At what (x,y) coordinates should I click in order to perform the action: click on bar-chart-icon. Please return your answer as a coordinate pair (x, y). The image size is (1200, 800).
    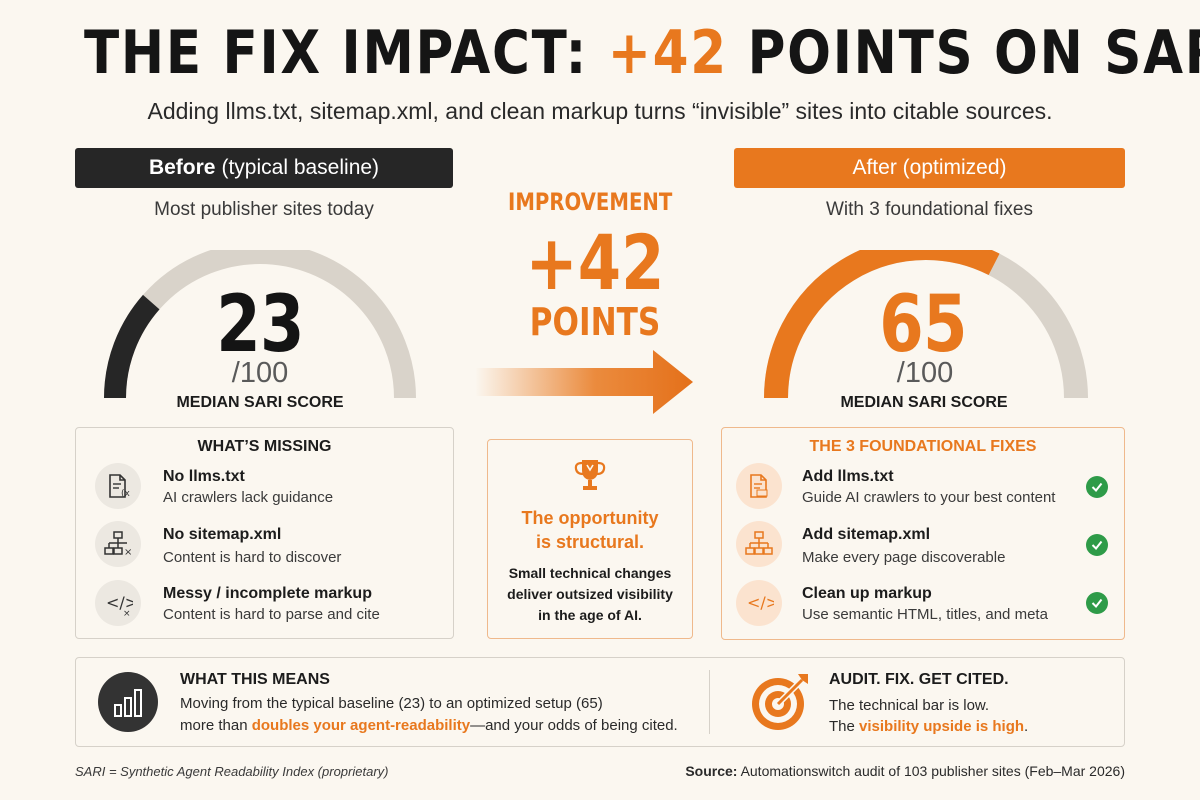
    Looking at the image, I should click on (128, 702).